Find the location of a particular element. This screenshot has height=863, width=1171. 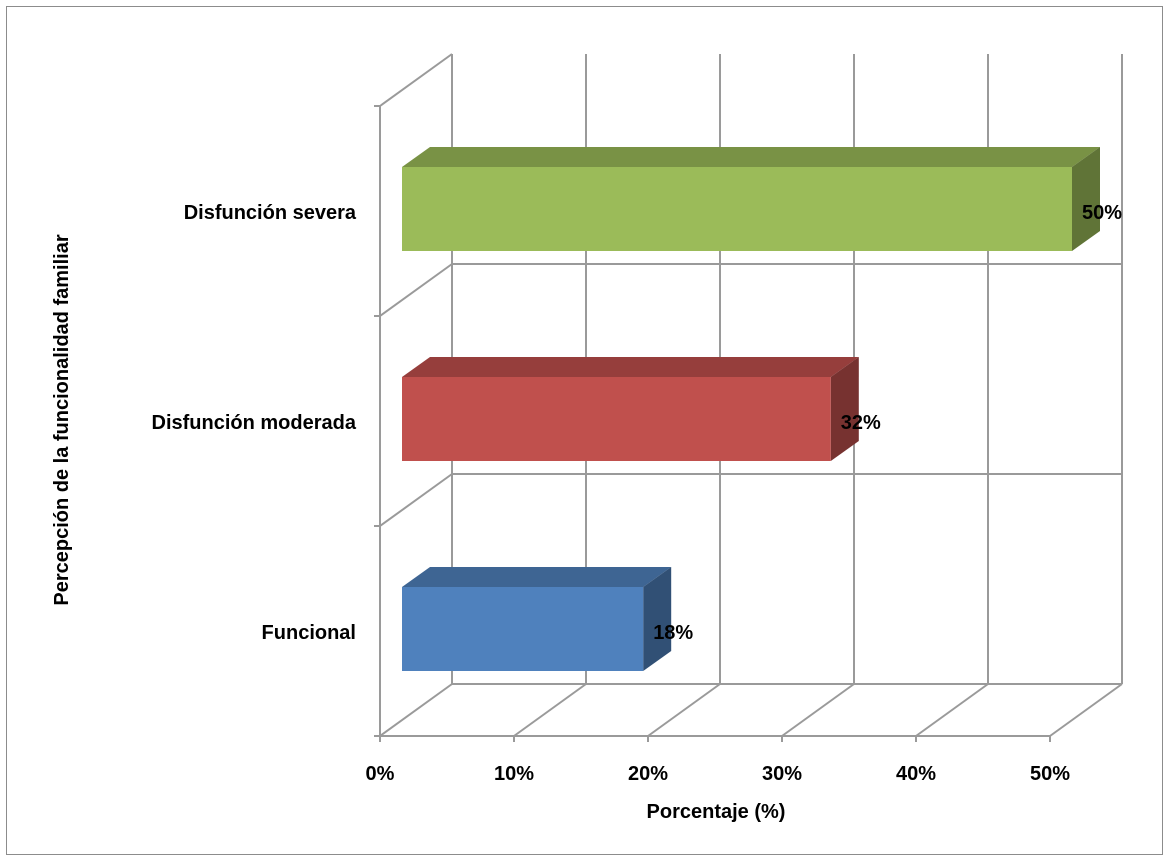

y-axis-title: Percepción de la funcionalidad familiar is located at coordinates (62, 419).